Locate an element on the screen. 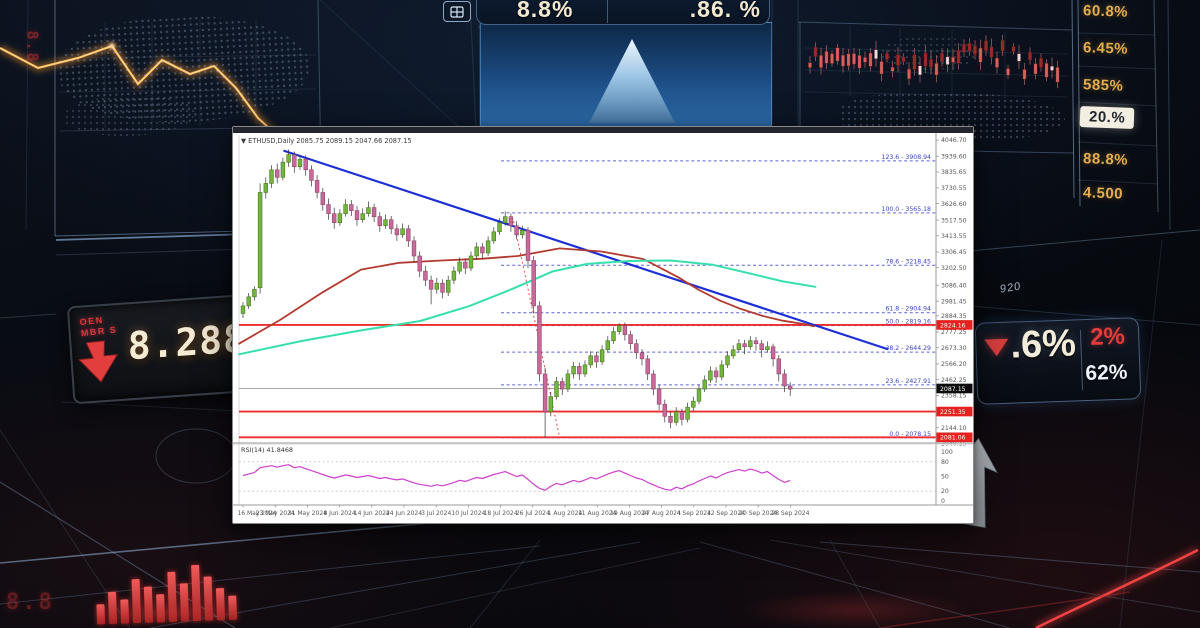  svg-text: 3835.65 is located at coordinates (954, 172).